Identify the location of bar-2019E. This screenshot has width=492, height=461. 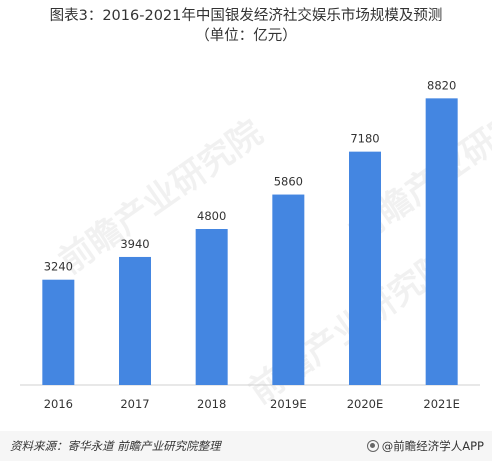
(288, 289).